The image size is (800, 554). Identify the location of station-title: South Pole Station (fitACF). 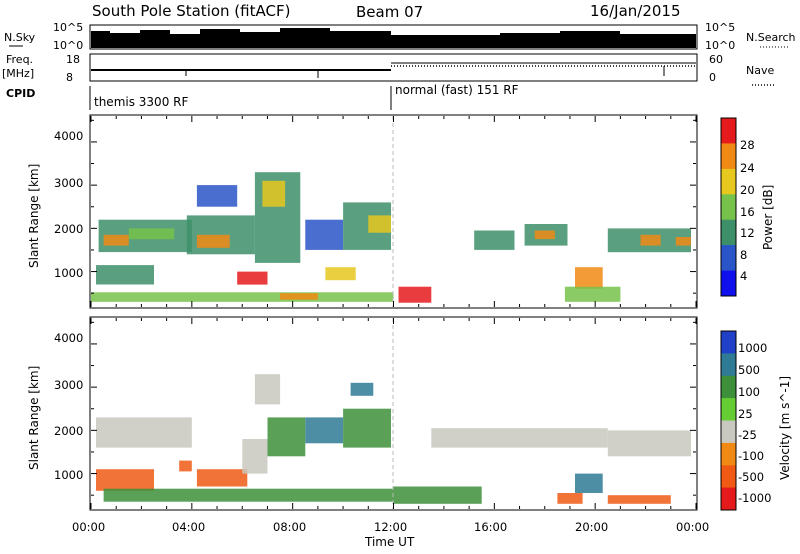
(191, 11).